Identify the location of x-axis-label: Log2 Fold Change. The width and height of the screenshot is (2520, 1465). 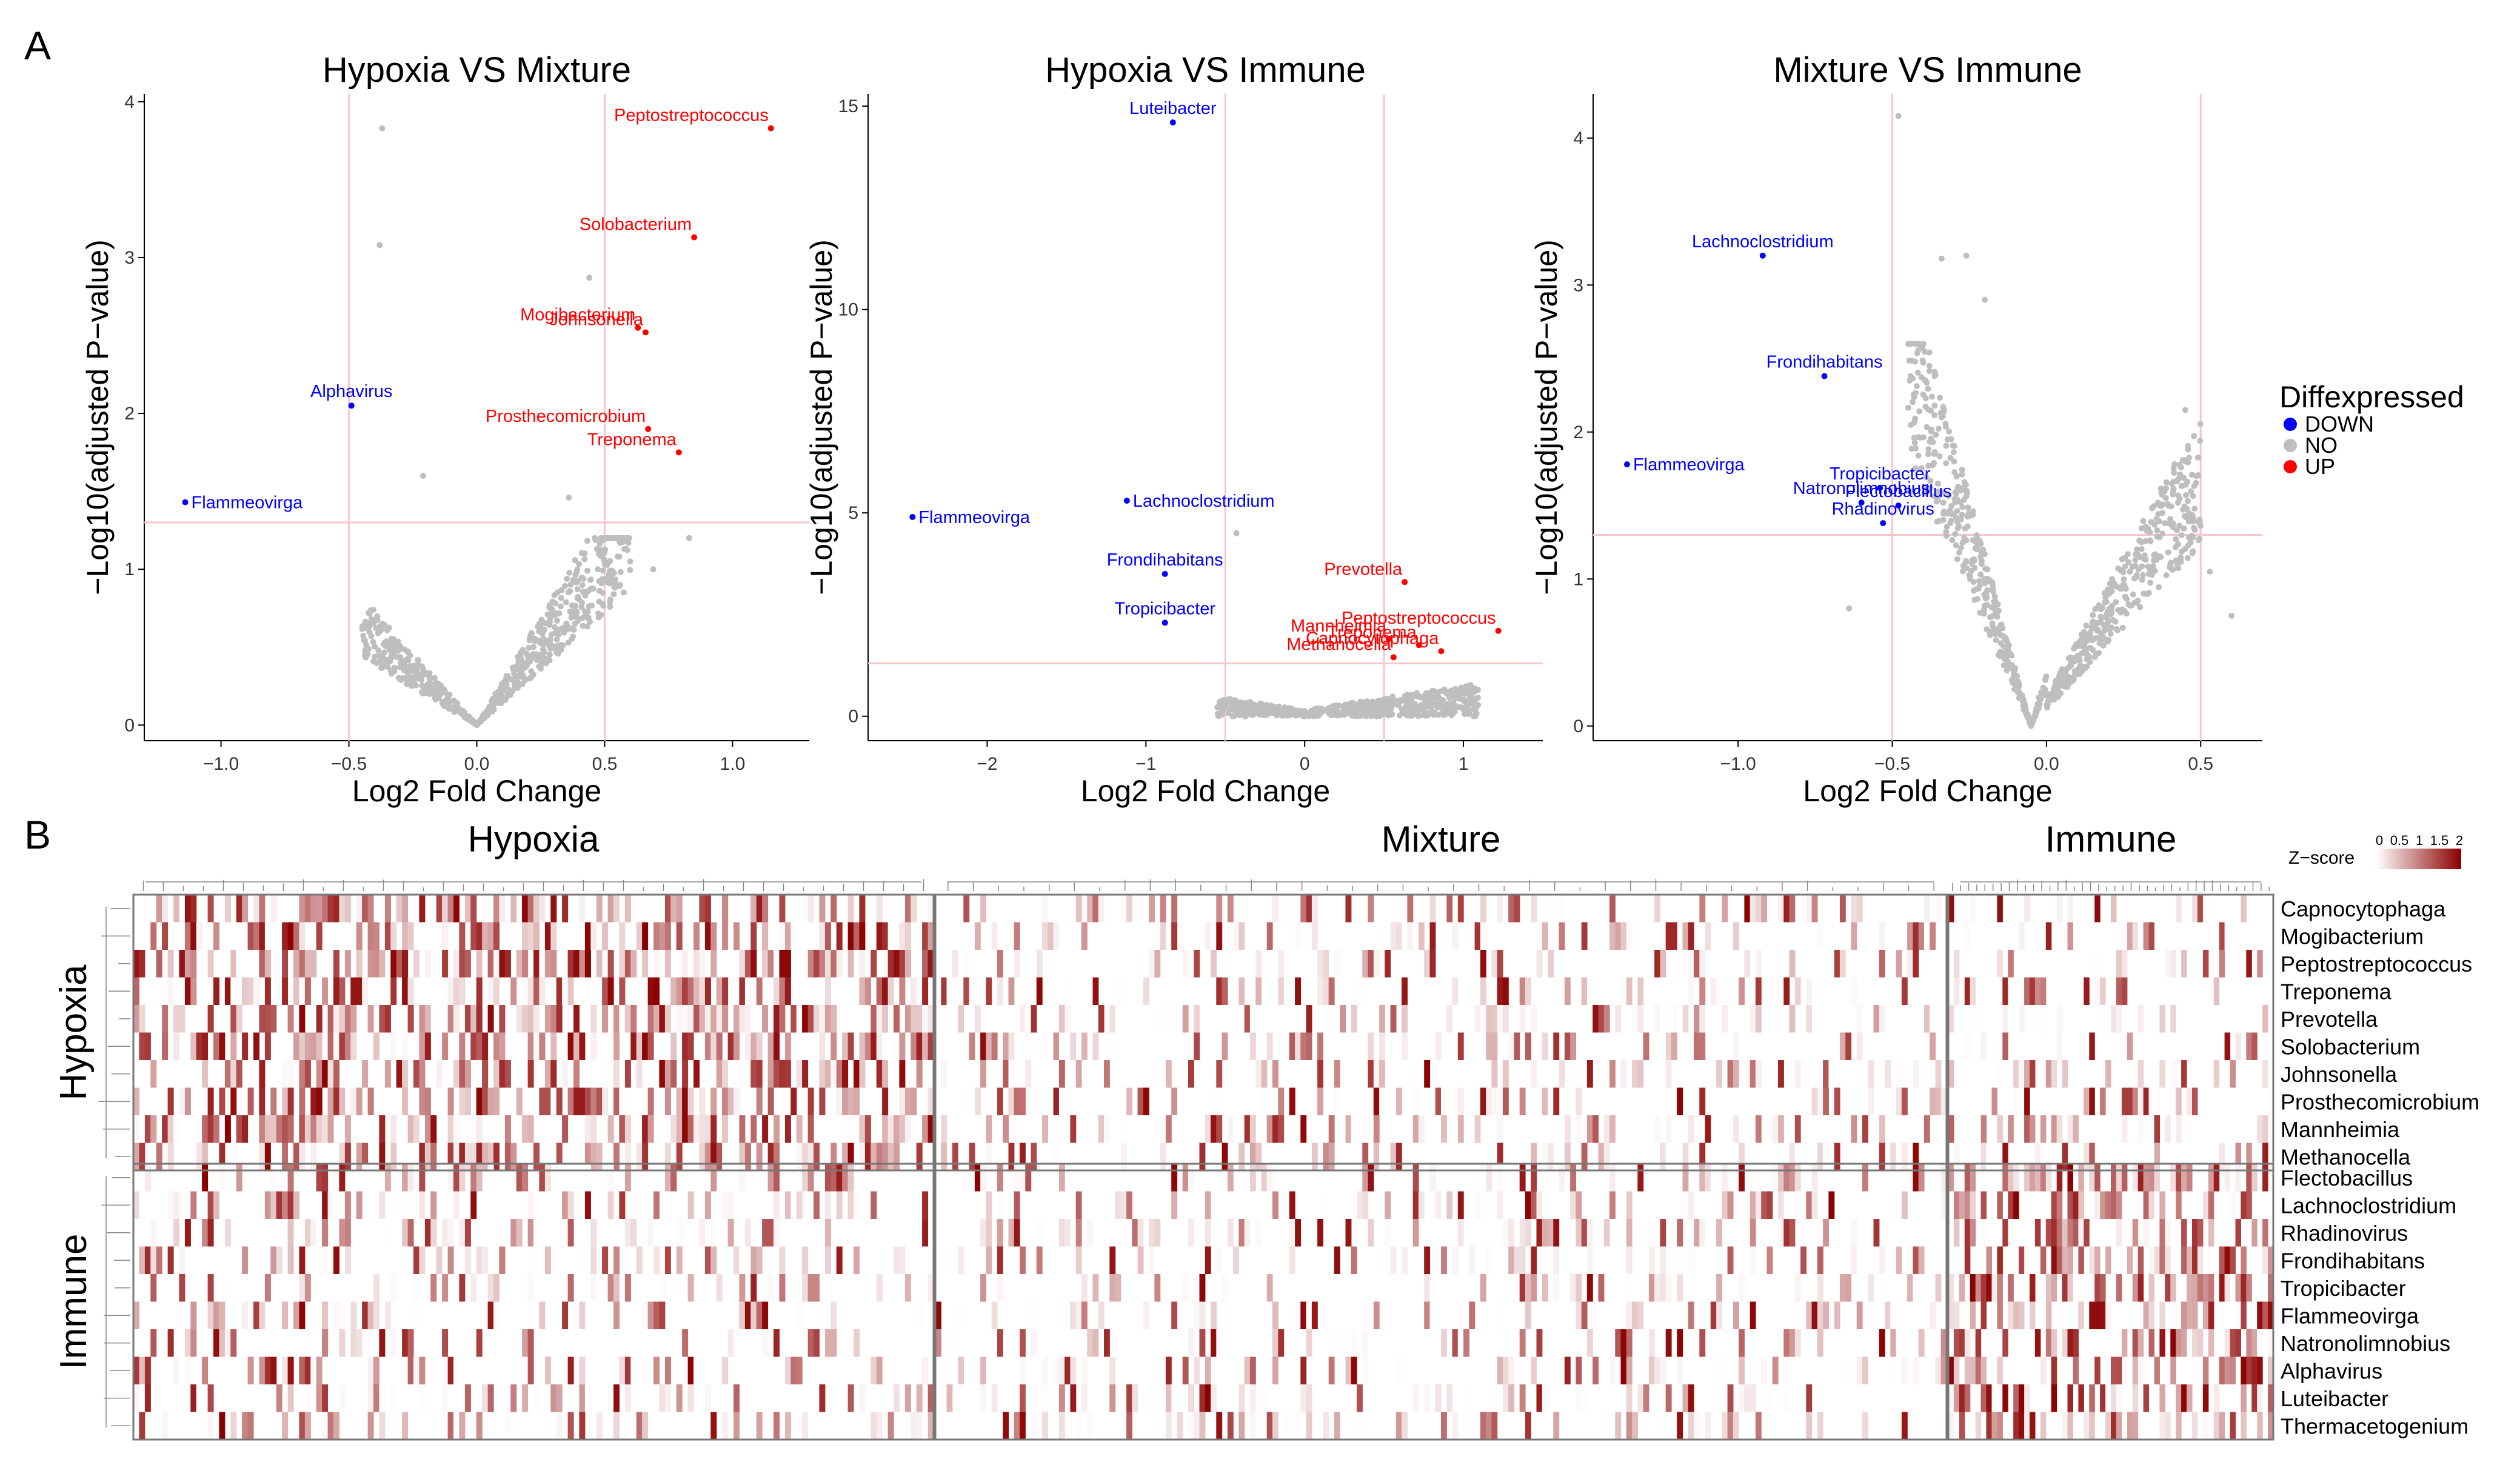
(1205, 791).